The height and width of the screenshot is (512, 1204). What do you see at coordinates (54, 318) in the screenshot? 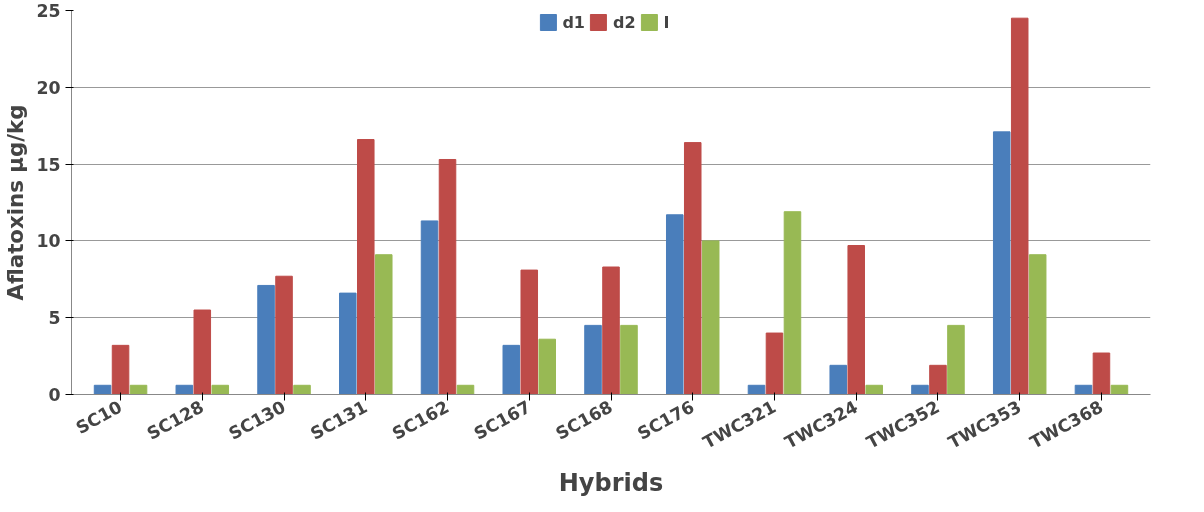
I see `y-tick-label: 5` at bounding box center [54, 318].